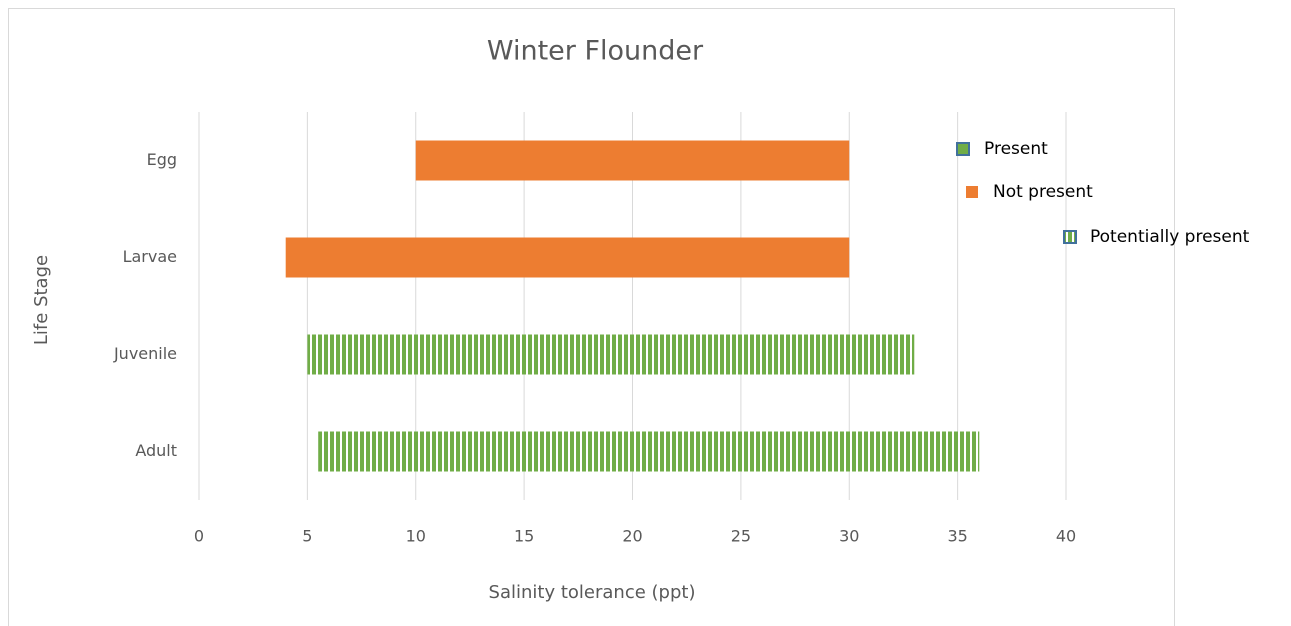 Image resolution: width=1291 pixels, height=626 pixels. Describe the element at coordinates (162, 159) in the screenshot. I see `y-tick-label: Egg` at that location.